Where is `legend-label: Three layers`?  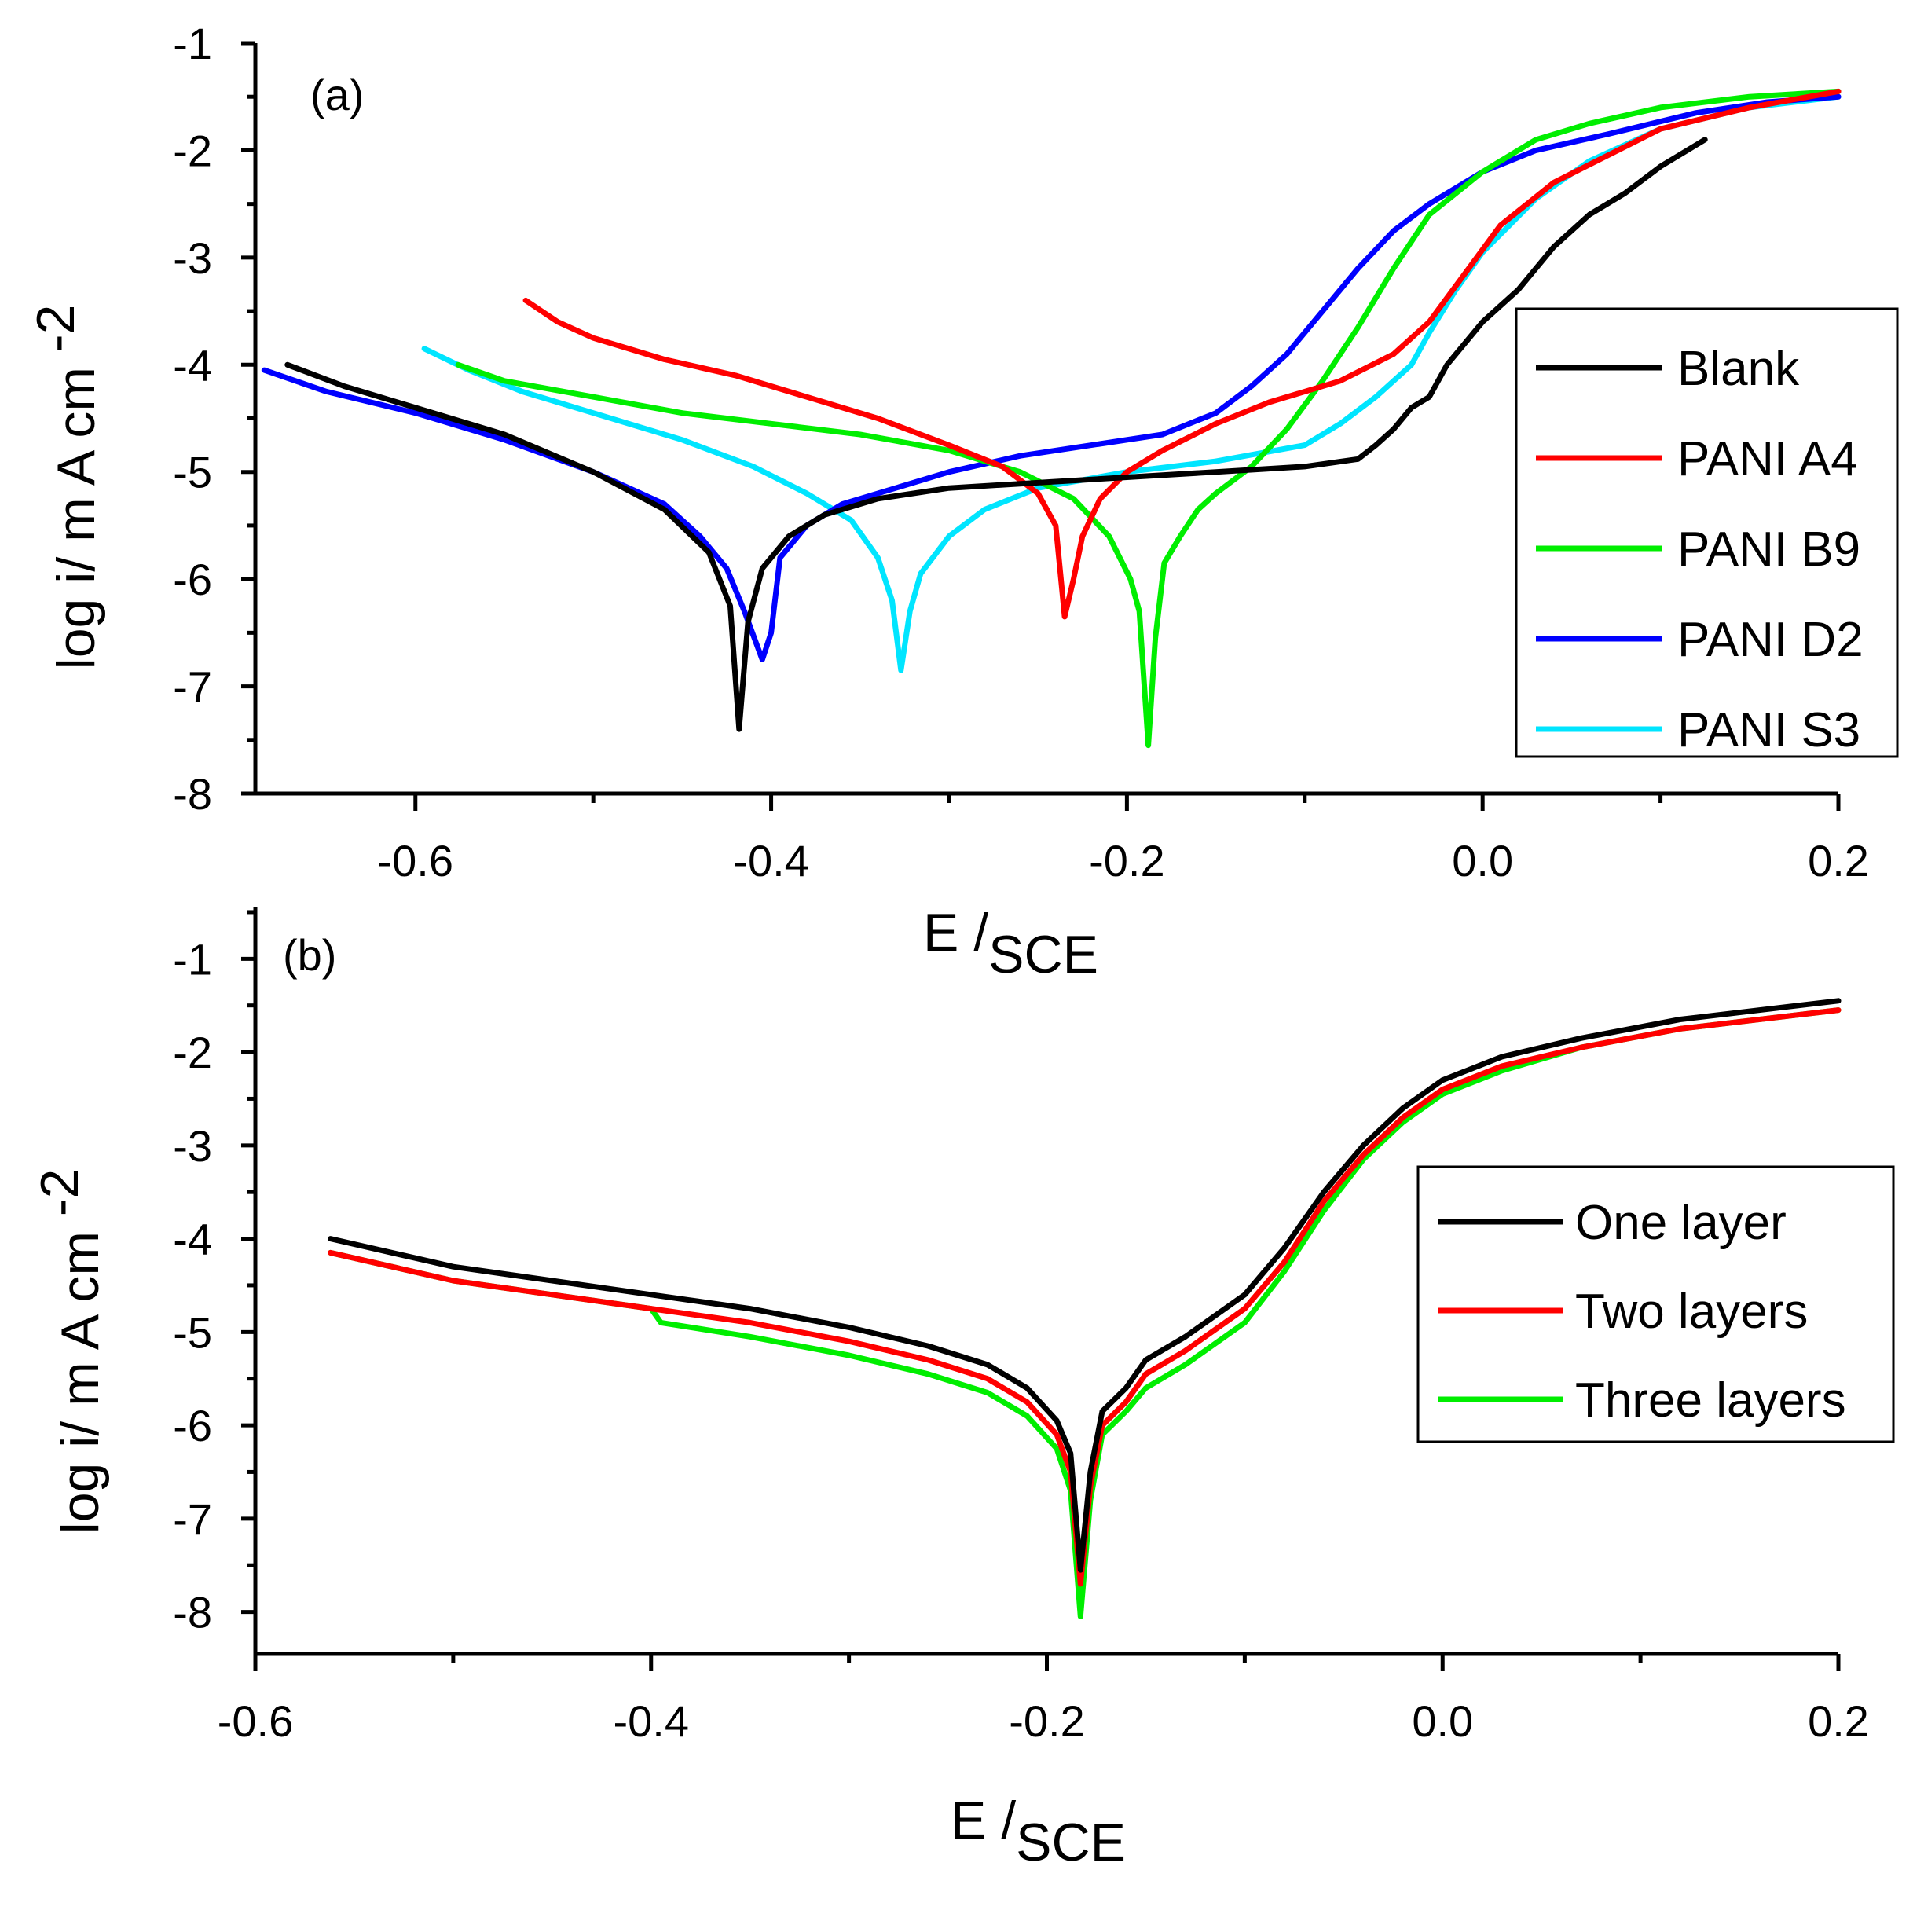
legend-label: Three layers is located at coordinates (1710, 1400).